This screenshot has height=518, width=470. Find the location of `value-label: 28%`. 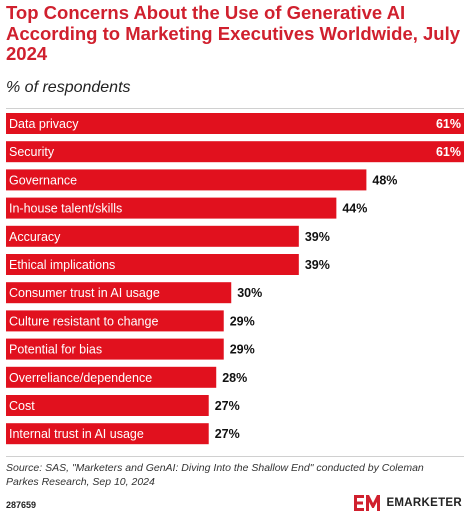

value-label: 28% is located at coordinates (234, 378).